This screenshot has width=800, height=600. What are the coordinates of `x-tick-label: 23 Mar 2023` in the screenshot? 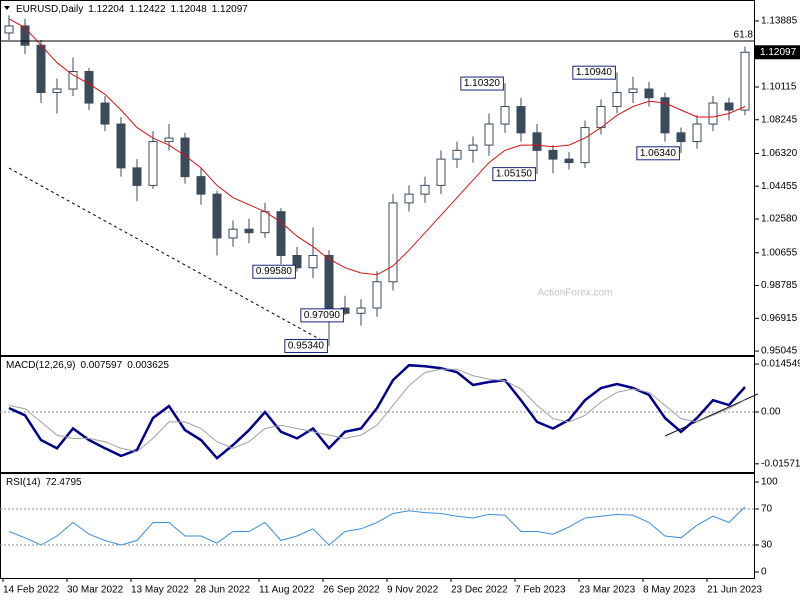 It's located at (607, 590).